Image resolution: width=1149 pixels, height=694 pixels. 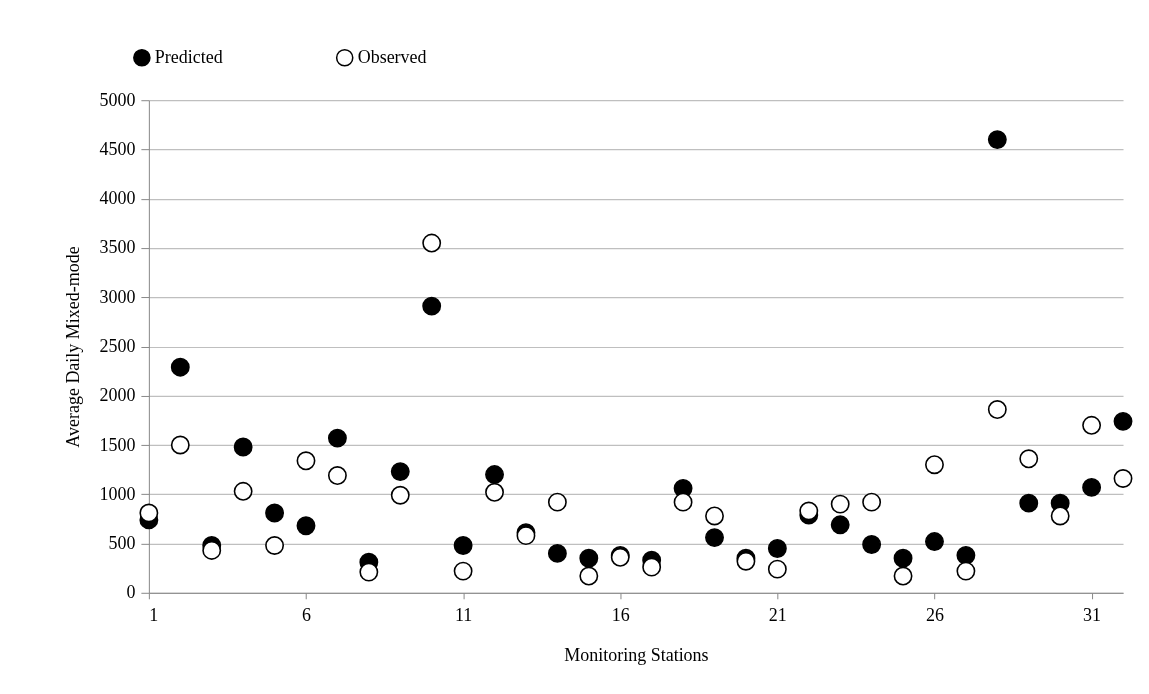 What do you see at coordinates (117, 346) in the screenshot?
I see `y-tick-label: 2500` at bounding box center [117, 346].